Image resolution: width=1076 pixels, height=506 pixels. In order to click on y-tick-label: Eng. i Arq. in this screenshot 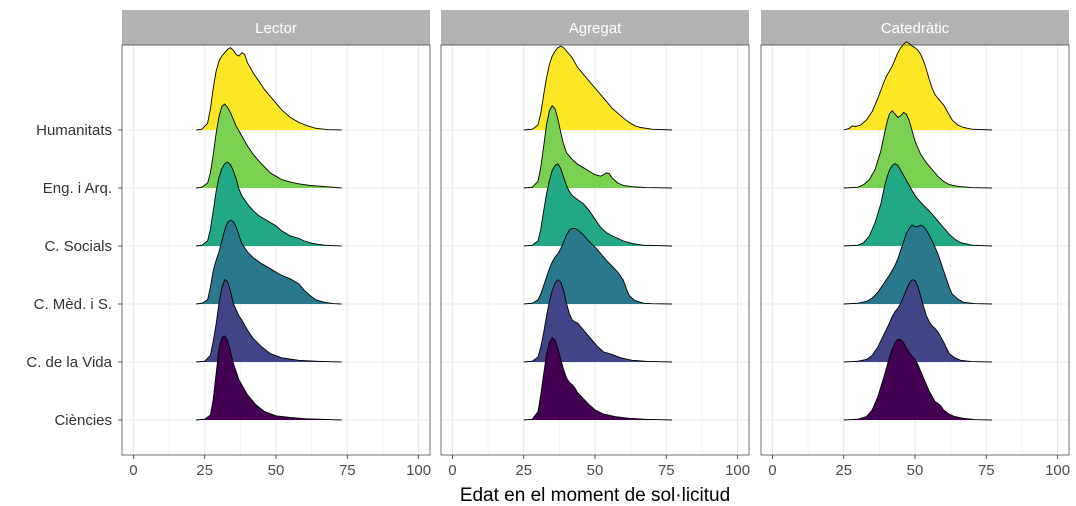, I will do `click(77, 188)`.